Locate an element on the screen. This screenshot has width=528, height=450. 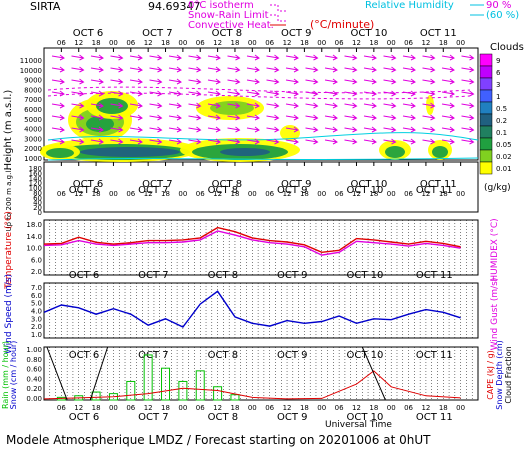
temp-tick-label: 2.0 is located at coordinates (36, 272).